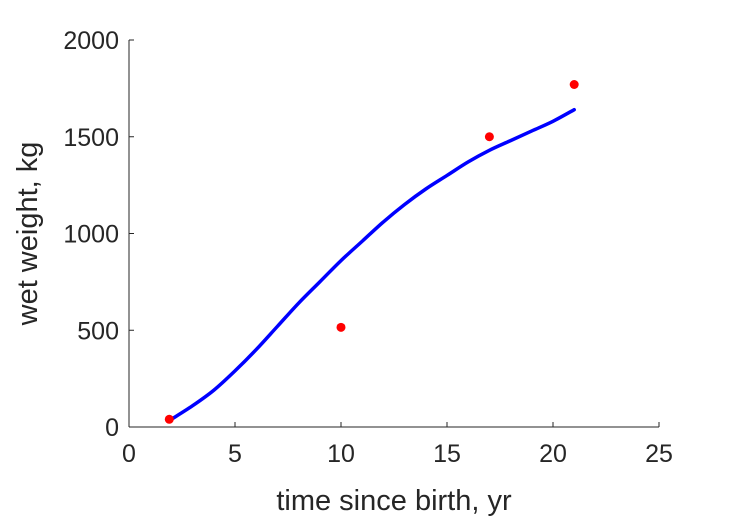 This screenshot has height=521, width=729. What do you see at coordinates (553, 454) in the screenshot?
I see `x-tick-label: 20` at bounding box center [553, 454].